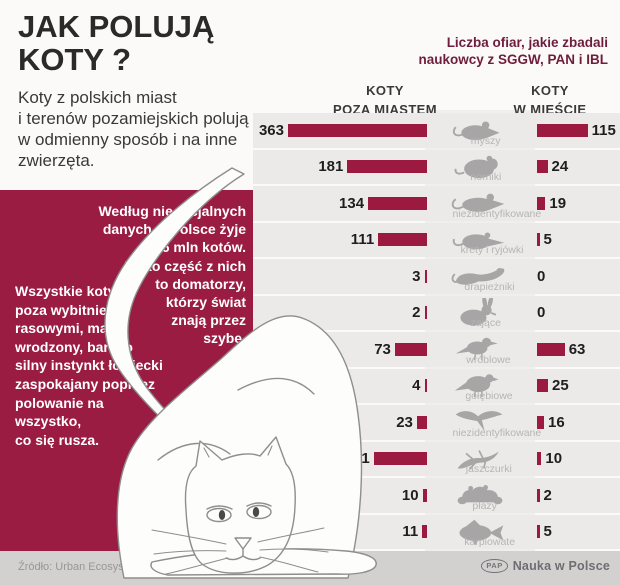 This screenshot has height=585, width=620. I want to click on cell-outside-city: 4, so click(340, 386).